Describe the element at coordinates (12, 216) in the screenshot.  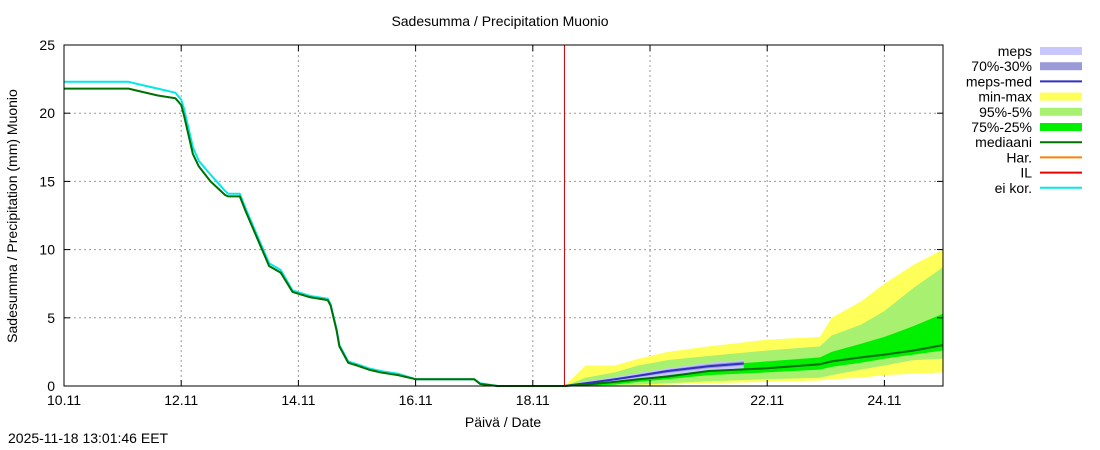
I see `y-axis-label: Sadesumma / Precipitation (mm) Muonio` at that location.